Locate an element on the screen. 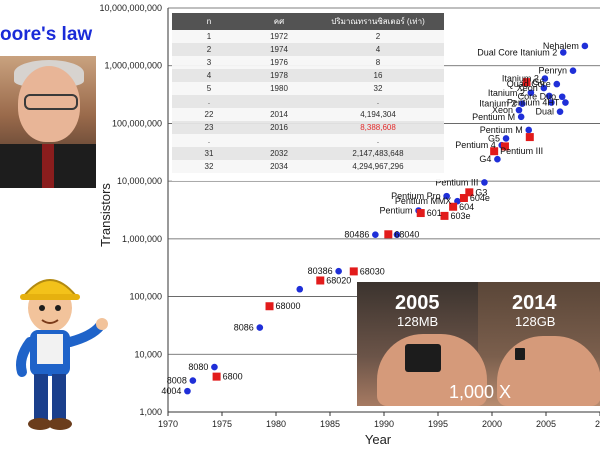 This screenshot has width=600, height=455. data-label: Core Duo is located at coordinates (537, 97).